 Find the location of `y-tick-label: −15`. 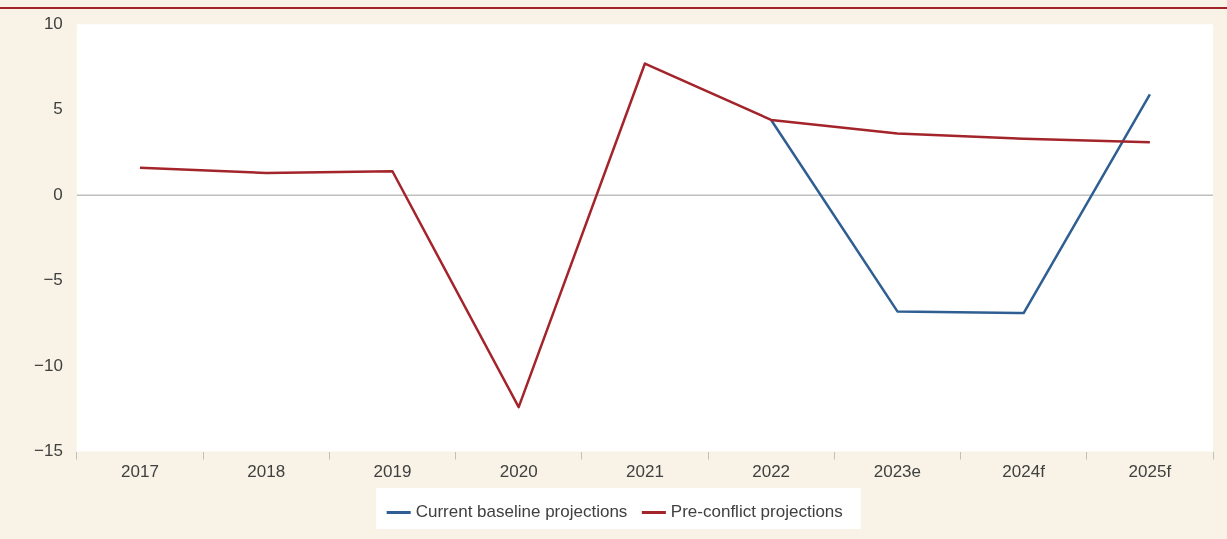

y-tick-label: −15 is located at coordinates (48, 451).